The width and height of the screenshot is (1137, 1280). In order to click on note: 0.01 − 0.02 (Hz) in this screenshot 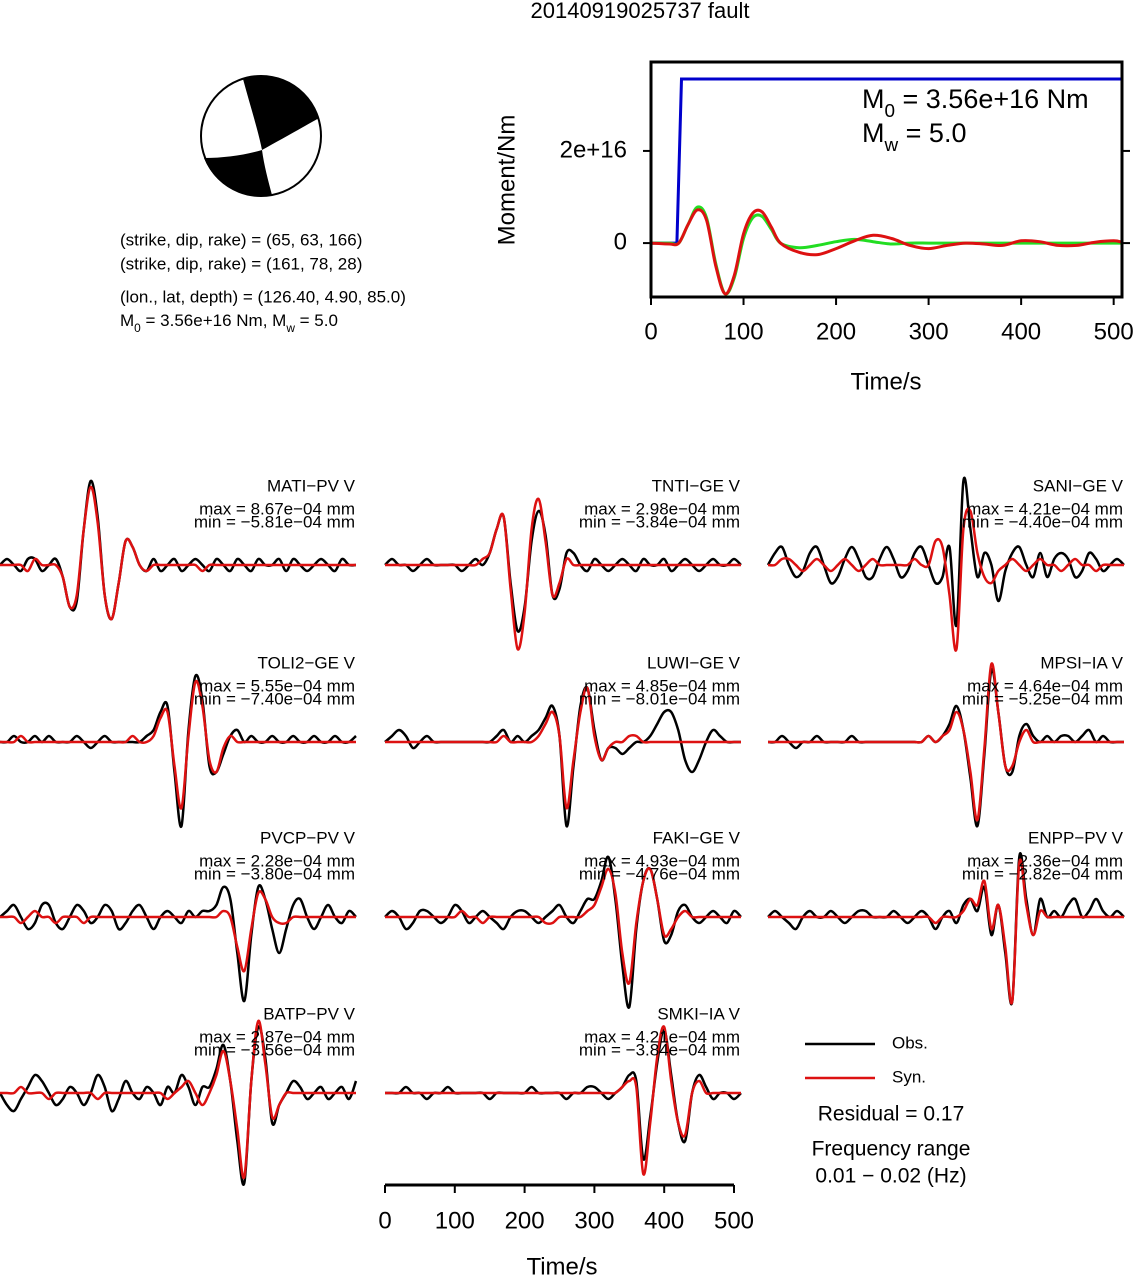, I will do `click(890, 1176)`.